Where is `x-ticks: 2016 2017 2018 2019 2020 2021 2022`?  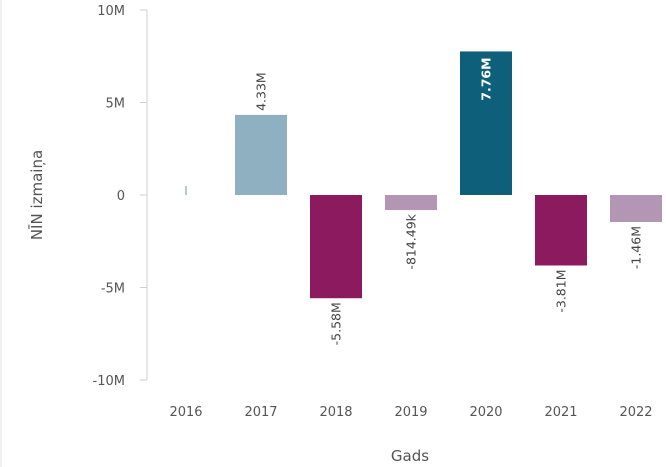
x-ticks: 2016 2017 2018 2019 2020 2021 2022 is located at coordinates (410, 412).